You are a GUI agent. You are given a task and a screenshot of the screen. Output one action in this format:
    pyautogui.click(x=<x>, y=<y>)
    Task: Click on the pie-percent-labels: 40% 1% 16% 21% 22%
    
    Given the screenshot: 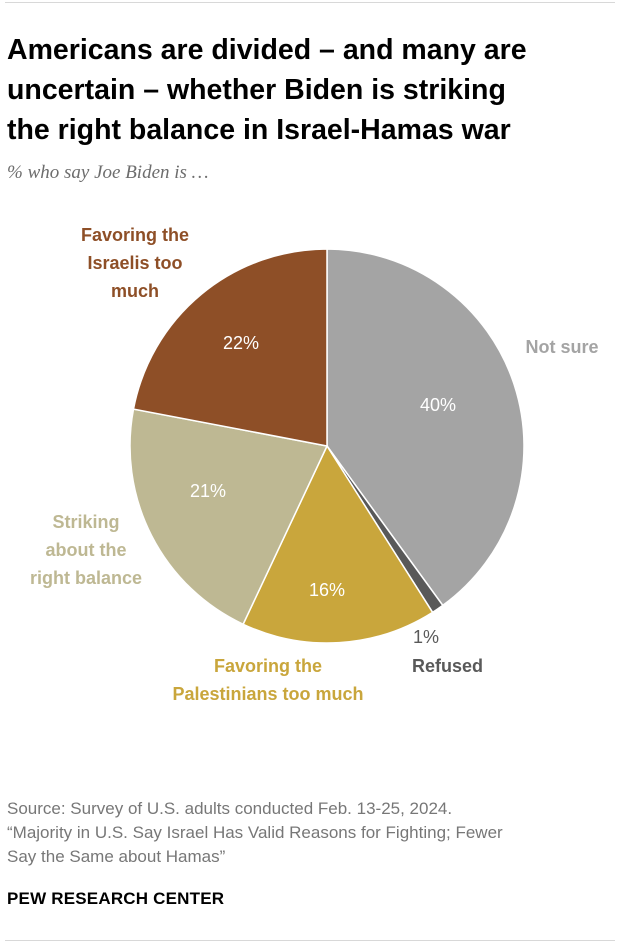 What is the action you would take?
    pyautogui.click(x=323, y=490)
    